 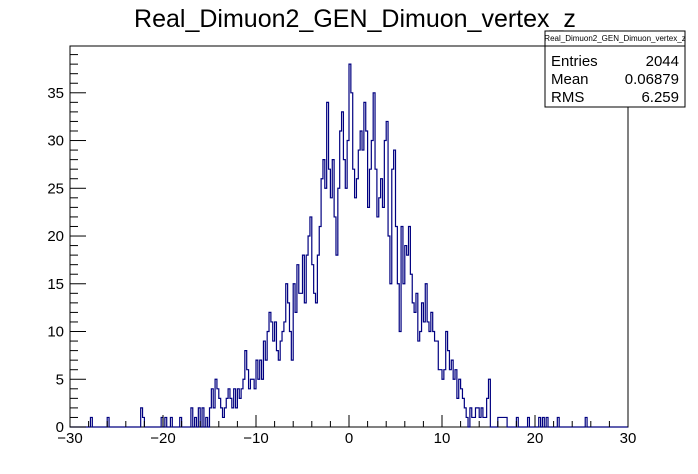 What do you see at coordinates (628, 438) in the screenshot?
I see `x-tick-label: 30` at bounding box center [628, 438].